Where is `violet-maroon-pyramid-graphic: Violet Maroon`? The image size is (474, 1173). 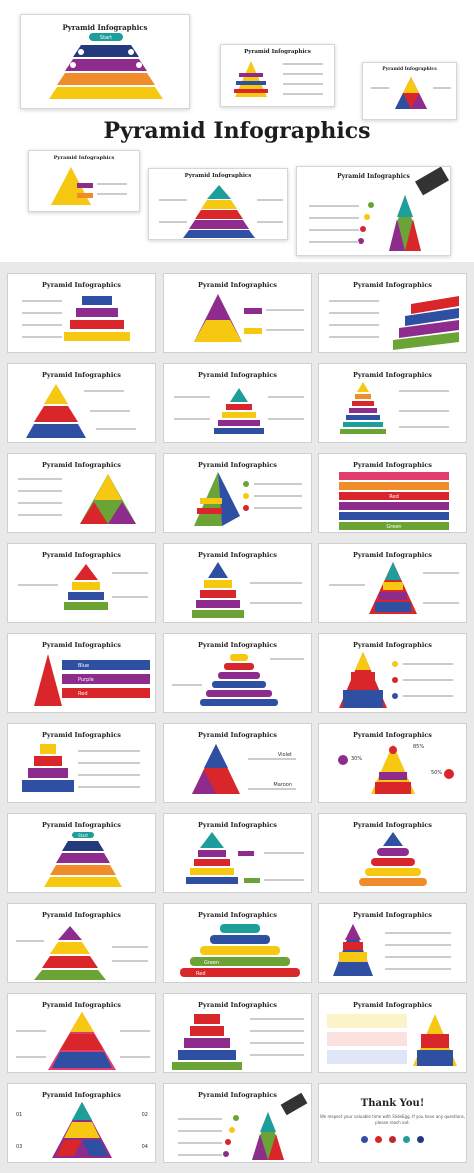
violet-maroon-pyramid-graphic: Violet Maroon is located at coordinates (244, 769).